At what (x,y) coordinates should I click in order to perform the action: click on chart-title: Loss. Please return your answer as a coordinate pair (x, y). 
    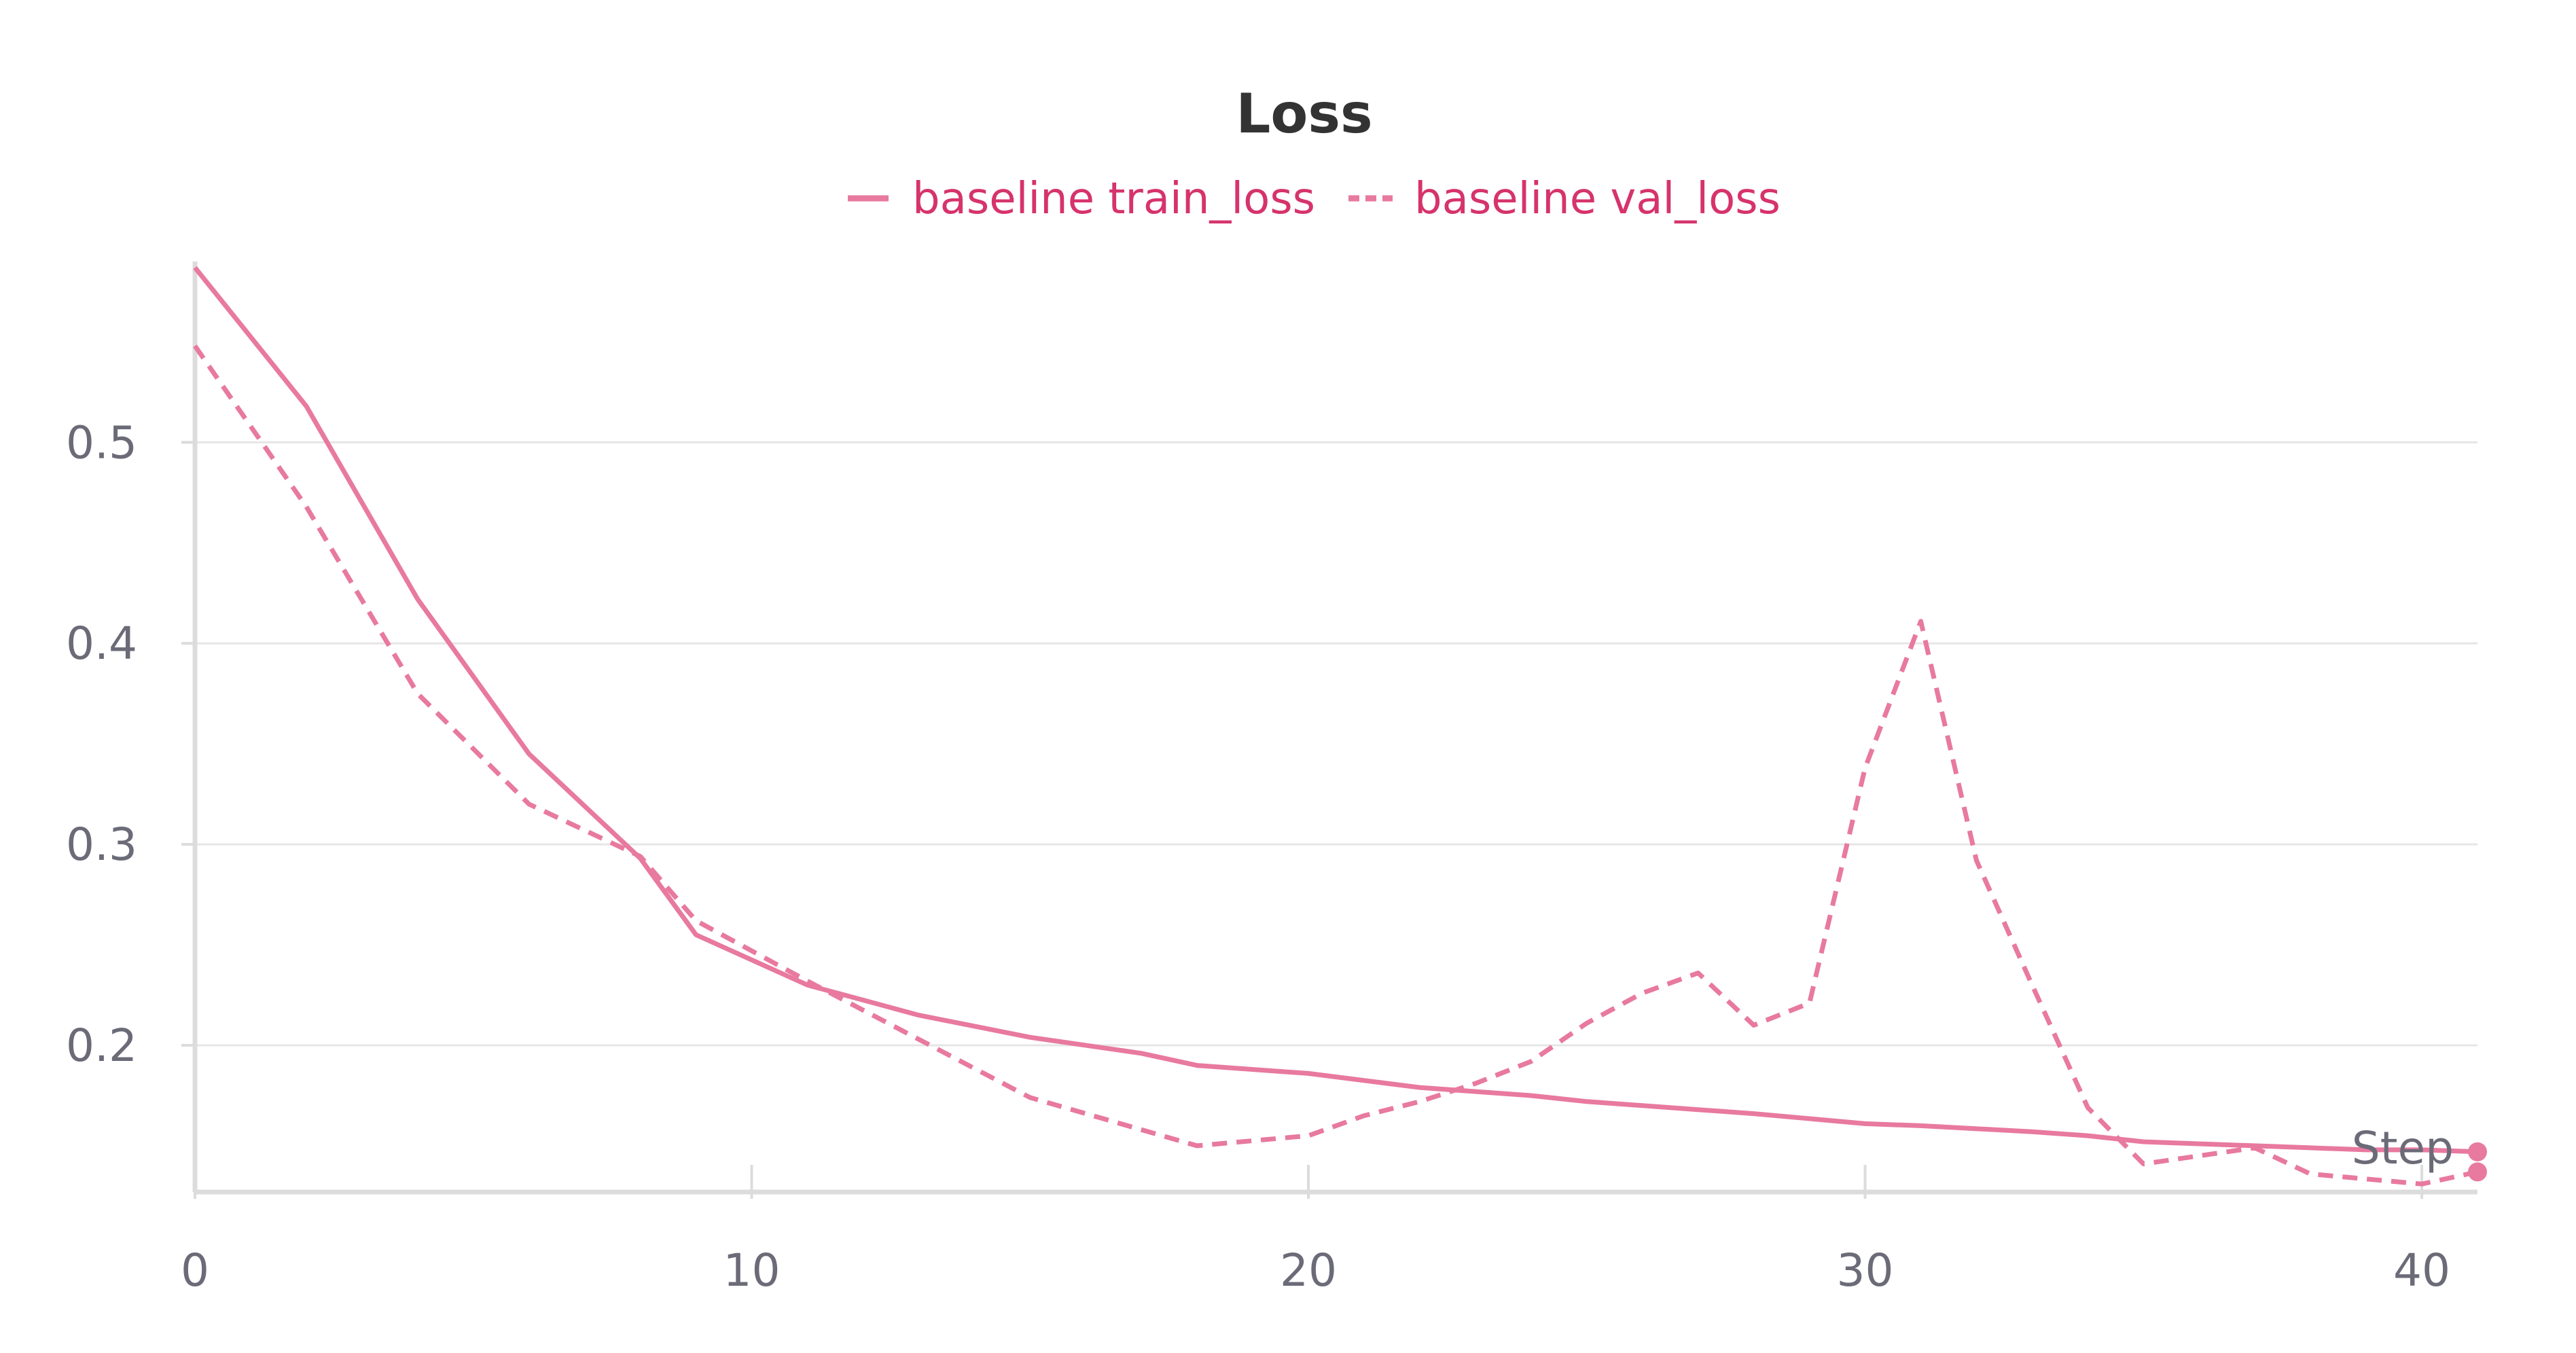
    Looking at the image, I should click on (1304, 113).